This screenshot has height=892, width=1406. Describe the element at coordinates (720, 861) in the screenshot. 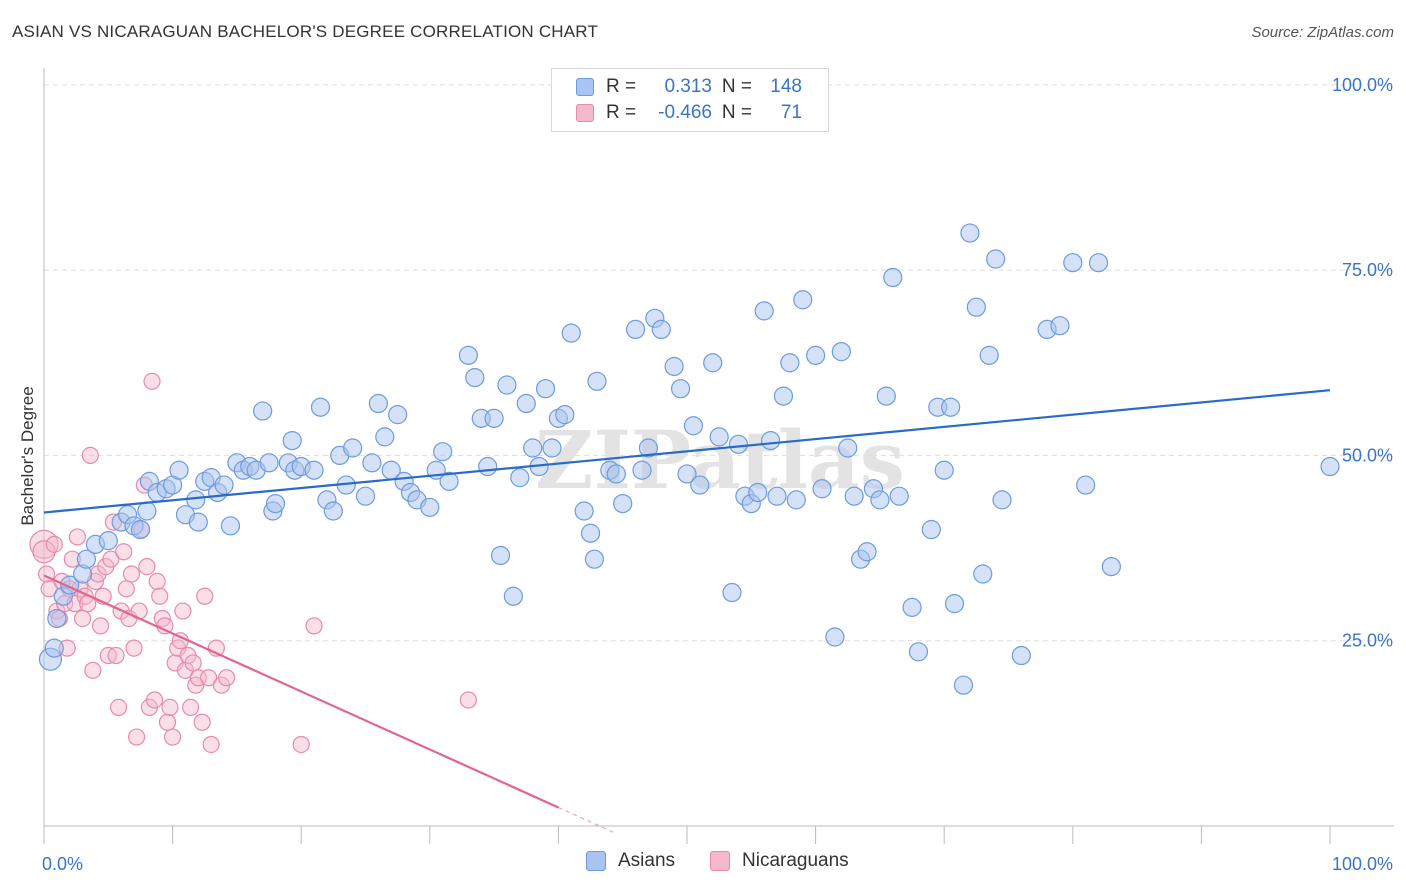

I see `nicaraguans-swatch` at that location.